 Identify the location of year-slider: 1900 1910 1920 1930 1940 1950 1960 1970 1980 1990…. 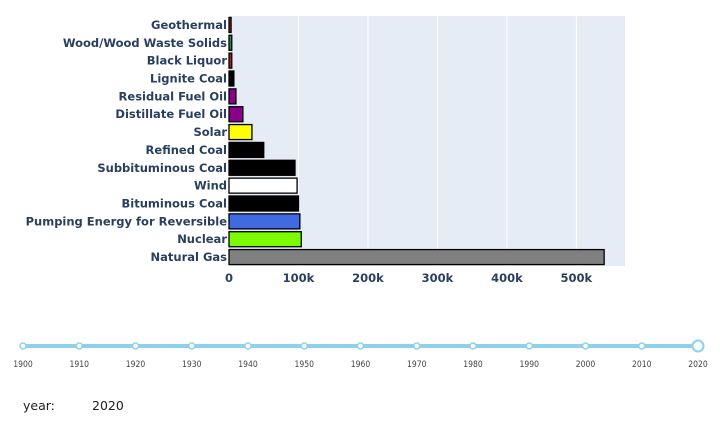
(360, 355).